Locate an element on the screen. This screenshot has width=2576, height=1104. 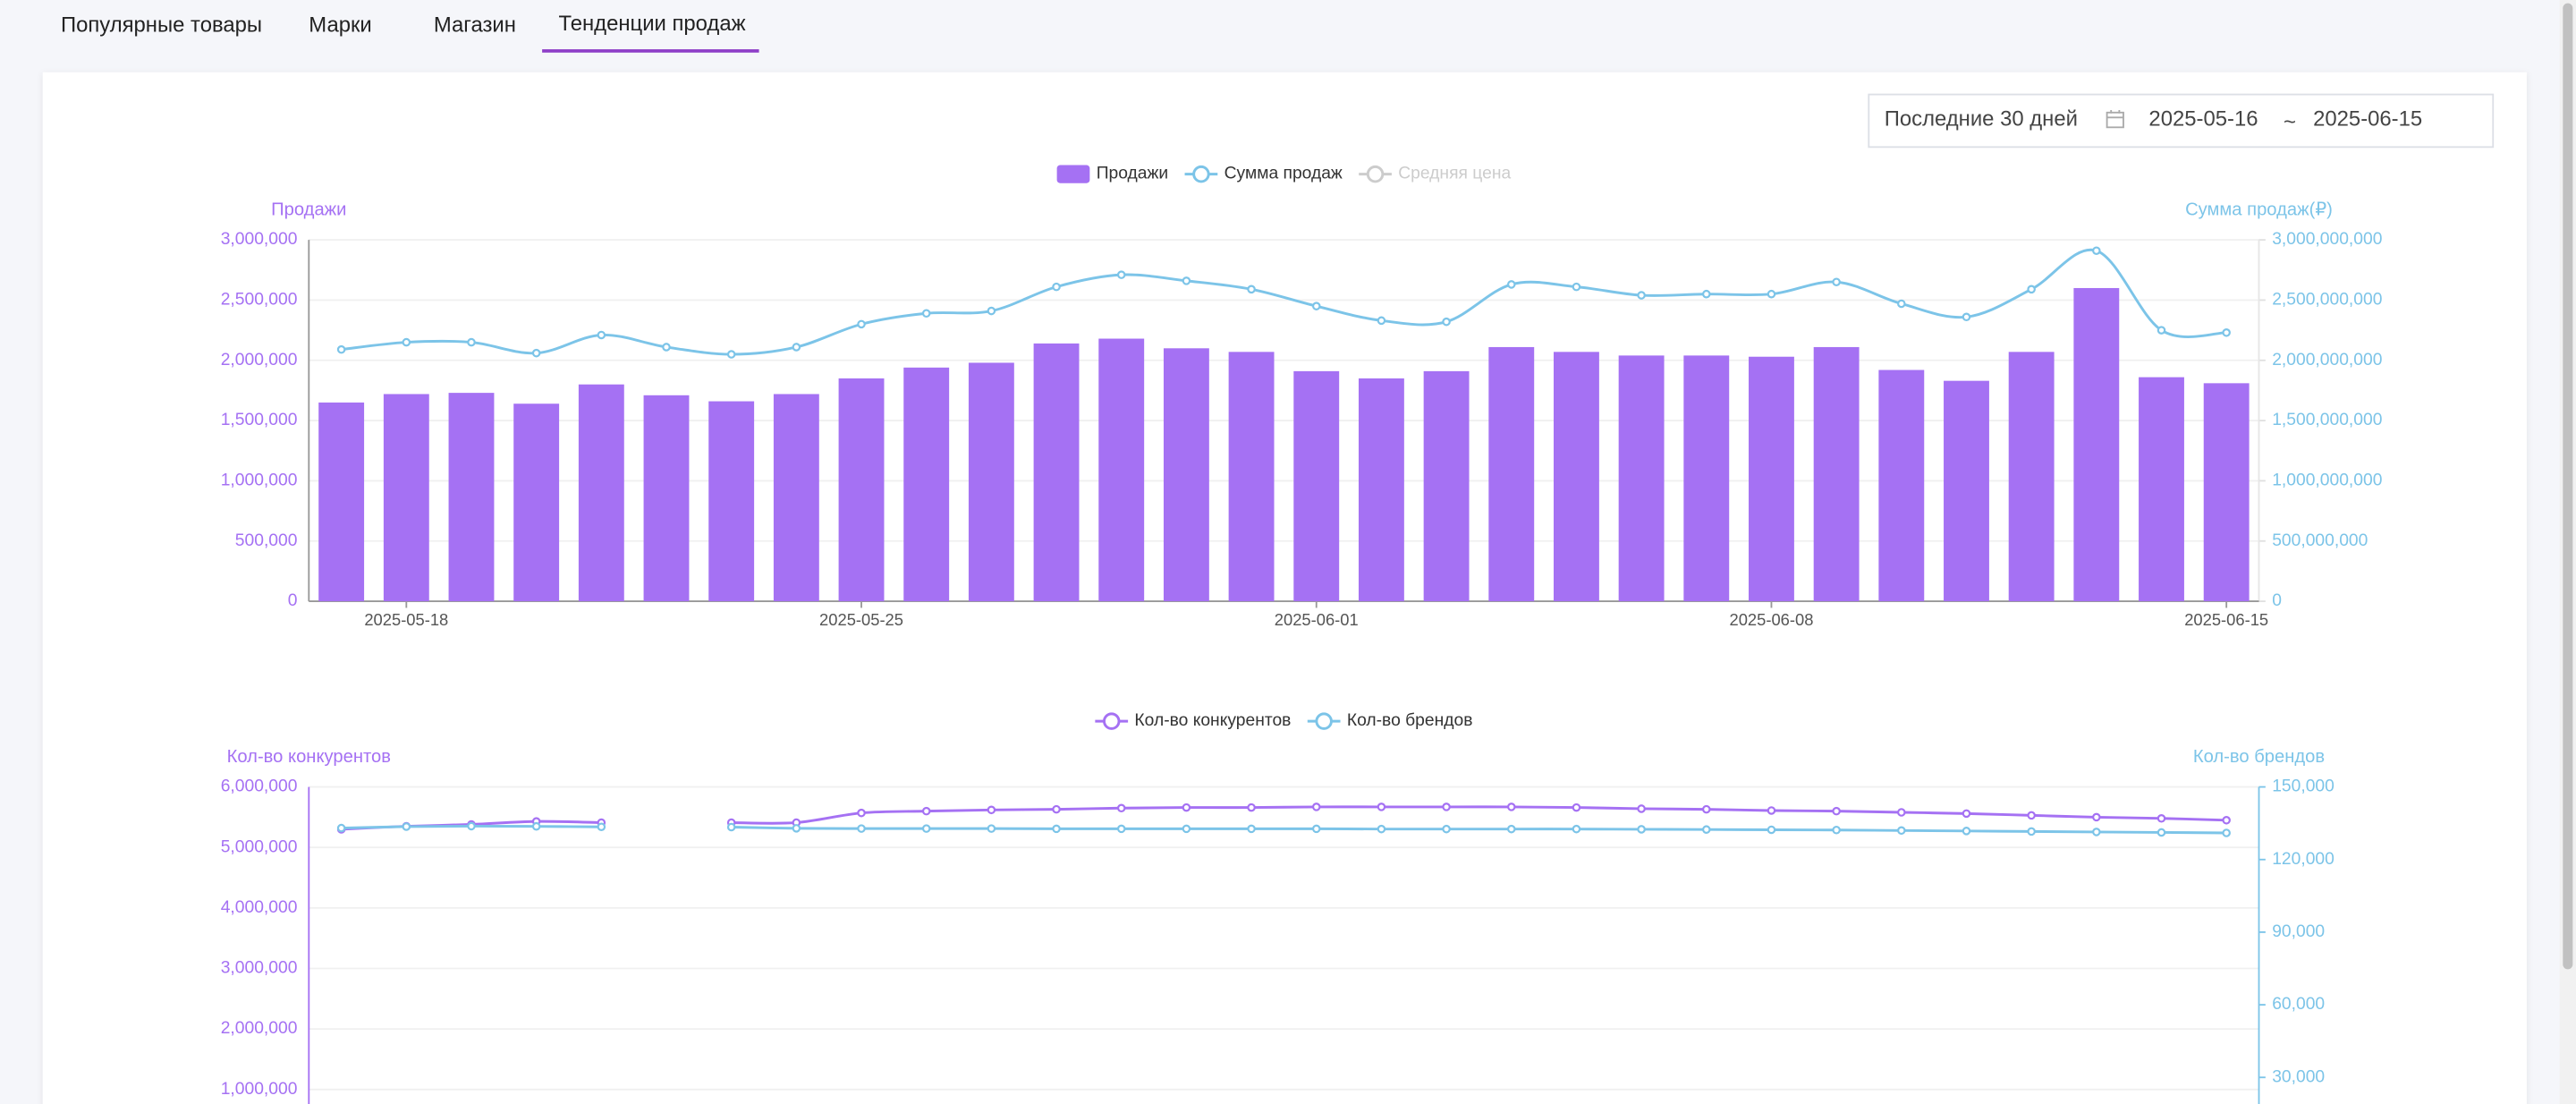
date-start: 2025-05-16 is located at coordinates (2203, 119).